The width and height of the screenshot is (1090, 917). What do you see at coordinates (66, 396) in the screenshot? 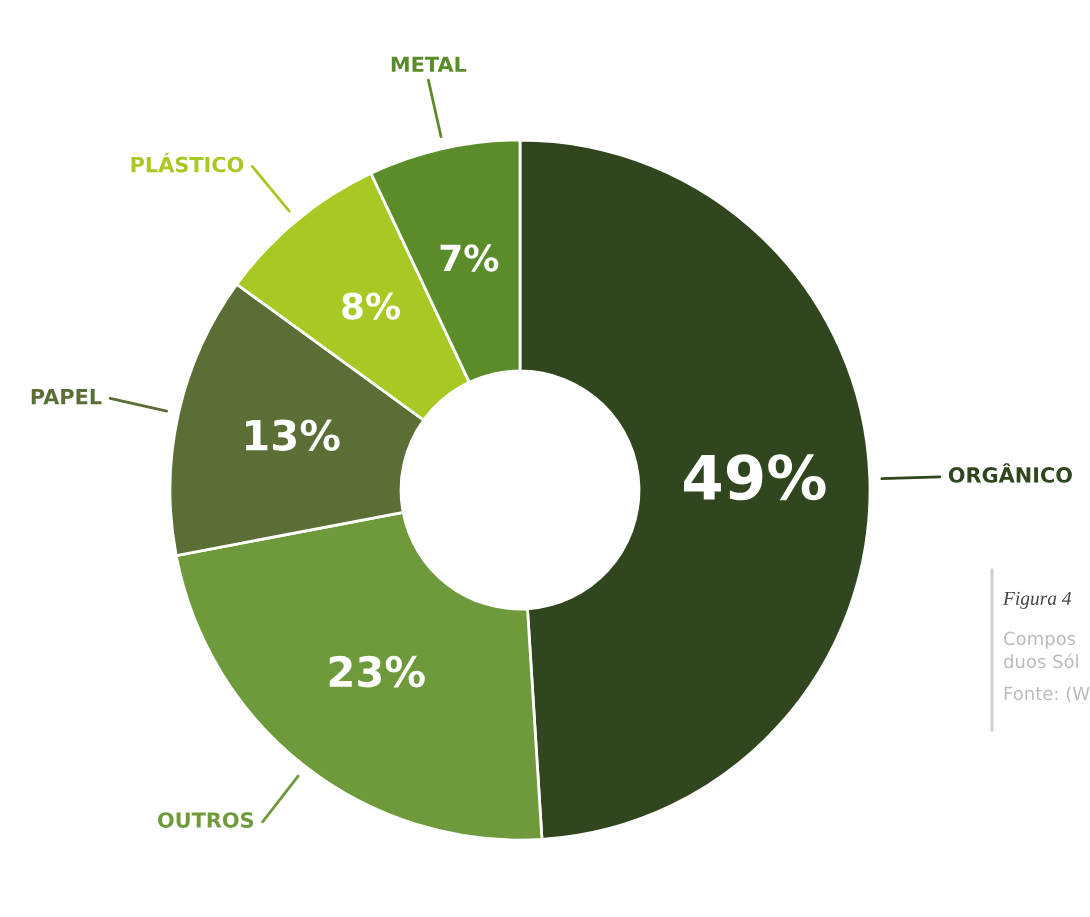
I see `slice-label: PAPEL` at bounding box center [66, 396].